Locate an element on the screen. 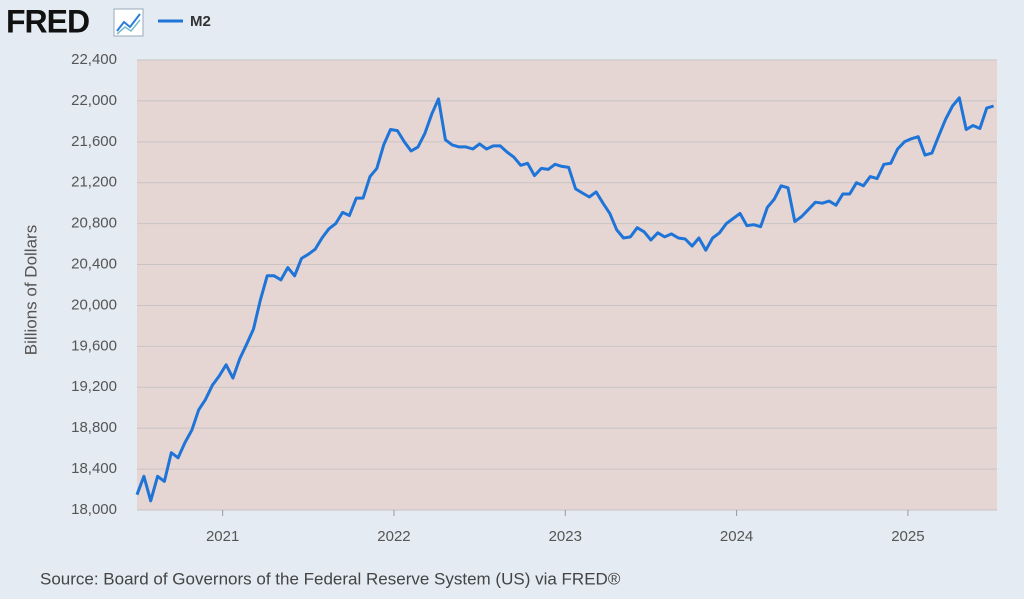 The image size is (1024, 599). y-tick-label: 18,800 is located at coordinates (94, 427).